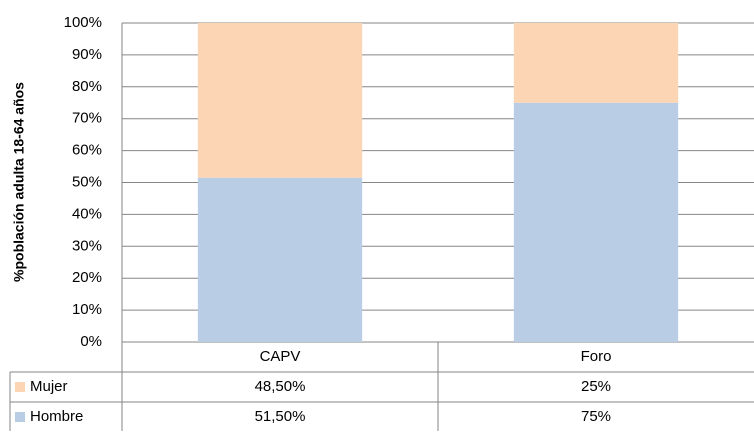 The height and width of the screenshot is (436, 754). Describe the element at coordinates (596, 386) in the screenshot. I see `table-value: 25%` at that location.